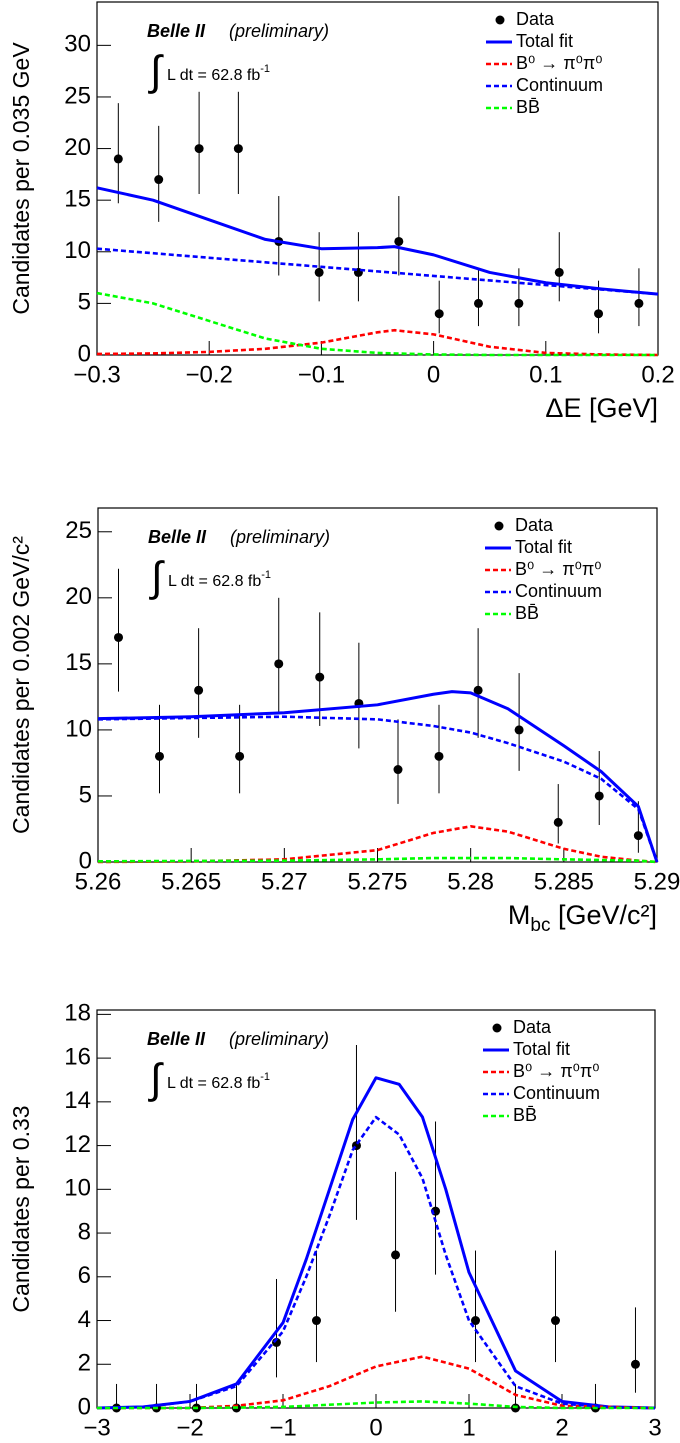 The width and height of the screenshot is (680, 1443). I want to click on y-tick-label: 14, so click(77, 1100).